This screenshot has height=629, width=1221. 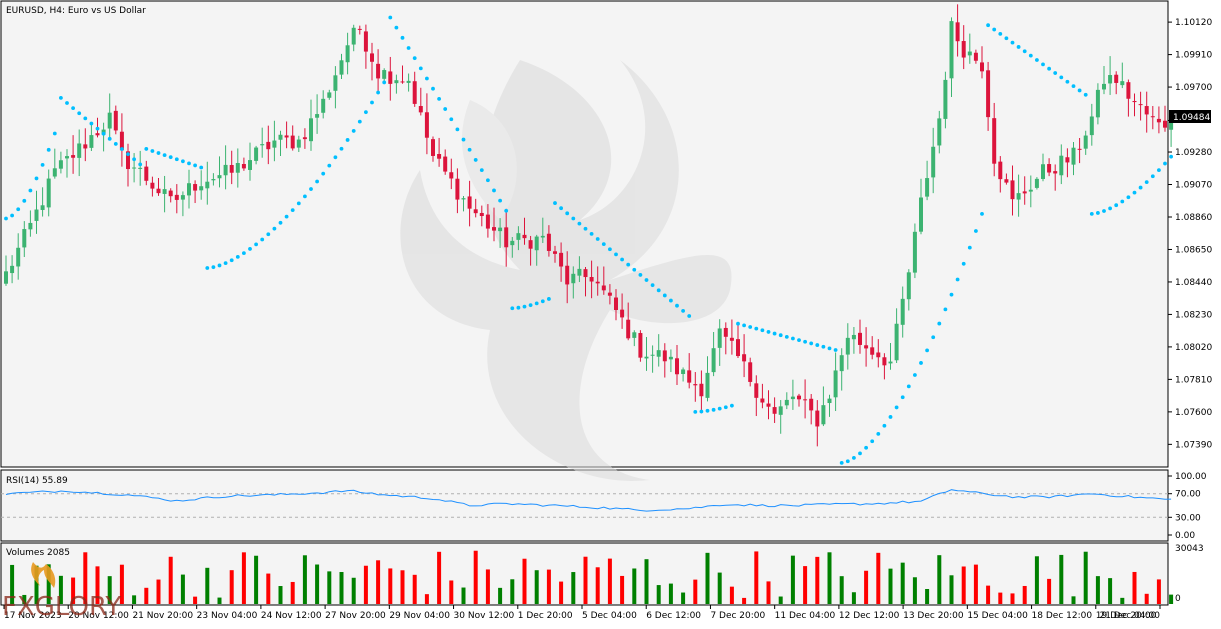 I want to click on x-axis-tick-label: 30 Nov 12:00, so click(x=484, y=616).